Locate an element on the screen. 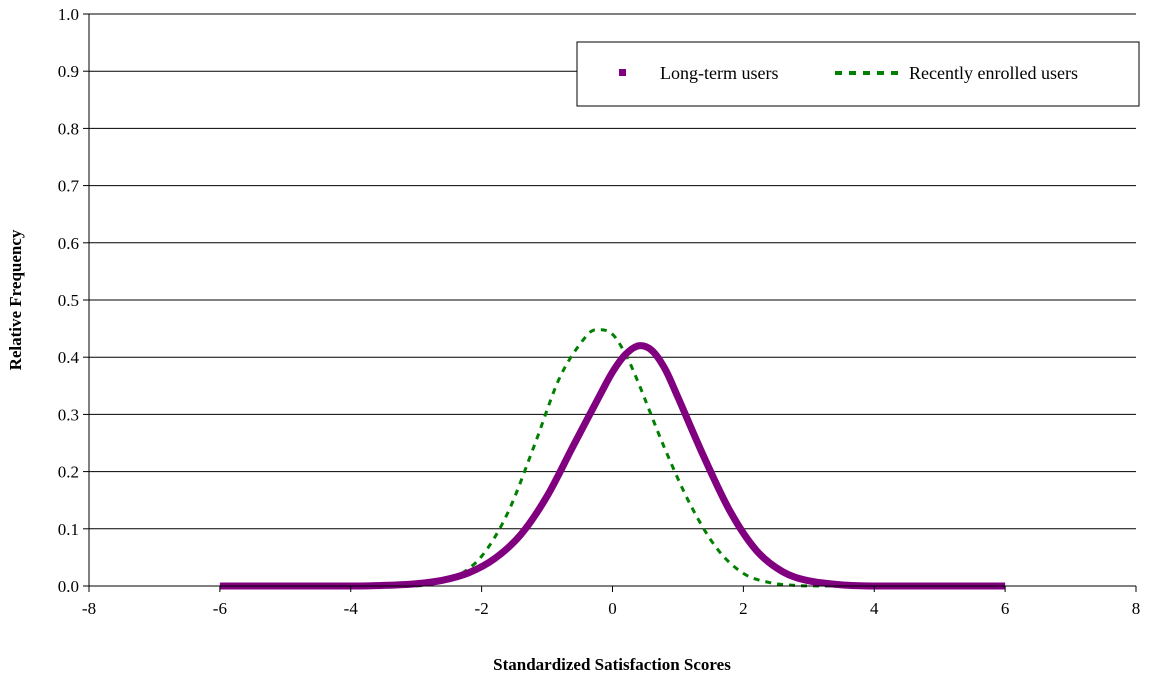 The height and width of the screenshot is (686, 1150). y-tick-label: 0.6 is located at coordinates (68, 243).